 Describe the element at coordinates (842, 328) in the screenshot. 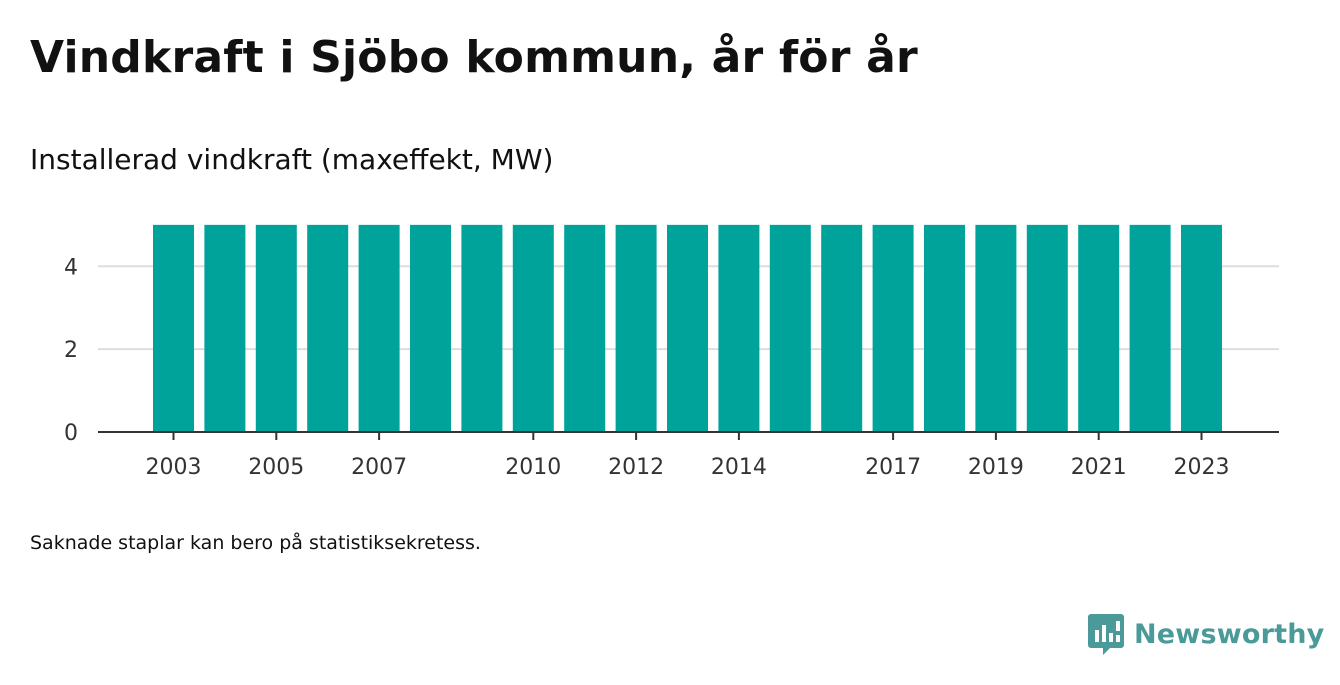

I see `bar-2016` at that location.